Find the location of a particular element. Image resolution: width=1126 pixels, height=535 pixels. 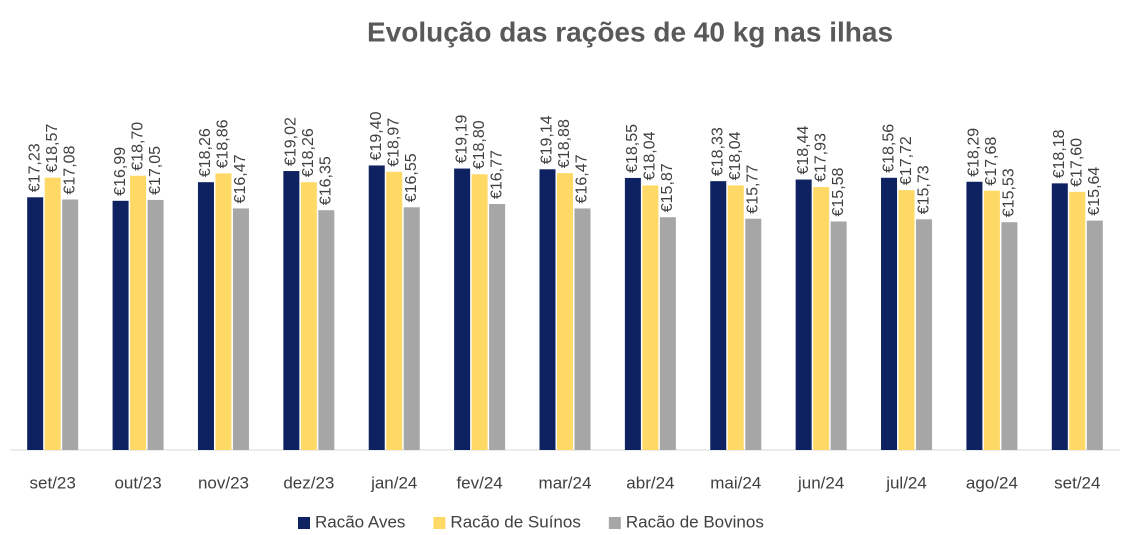

x-tick-label: dez/23 is located at coordinates (308, 482).